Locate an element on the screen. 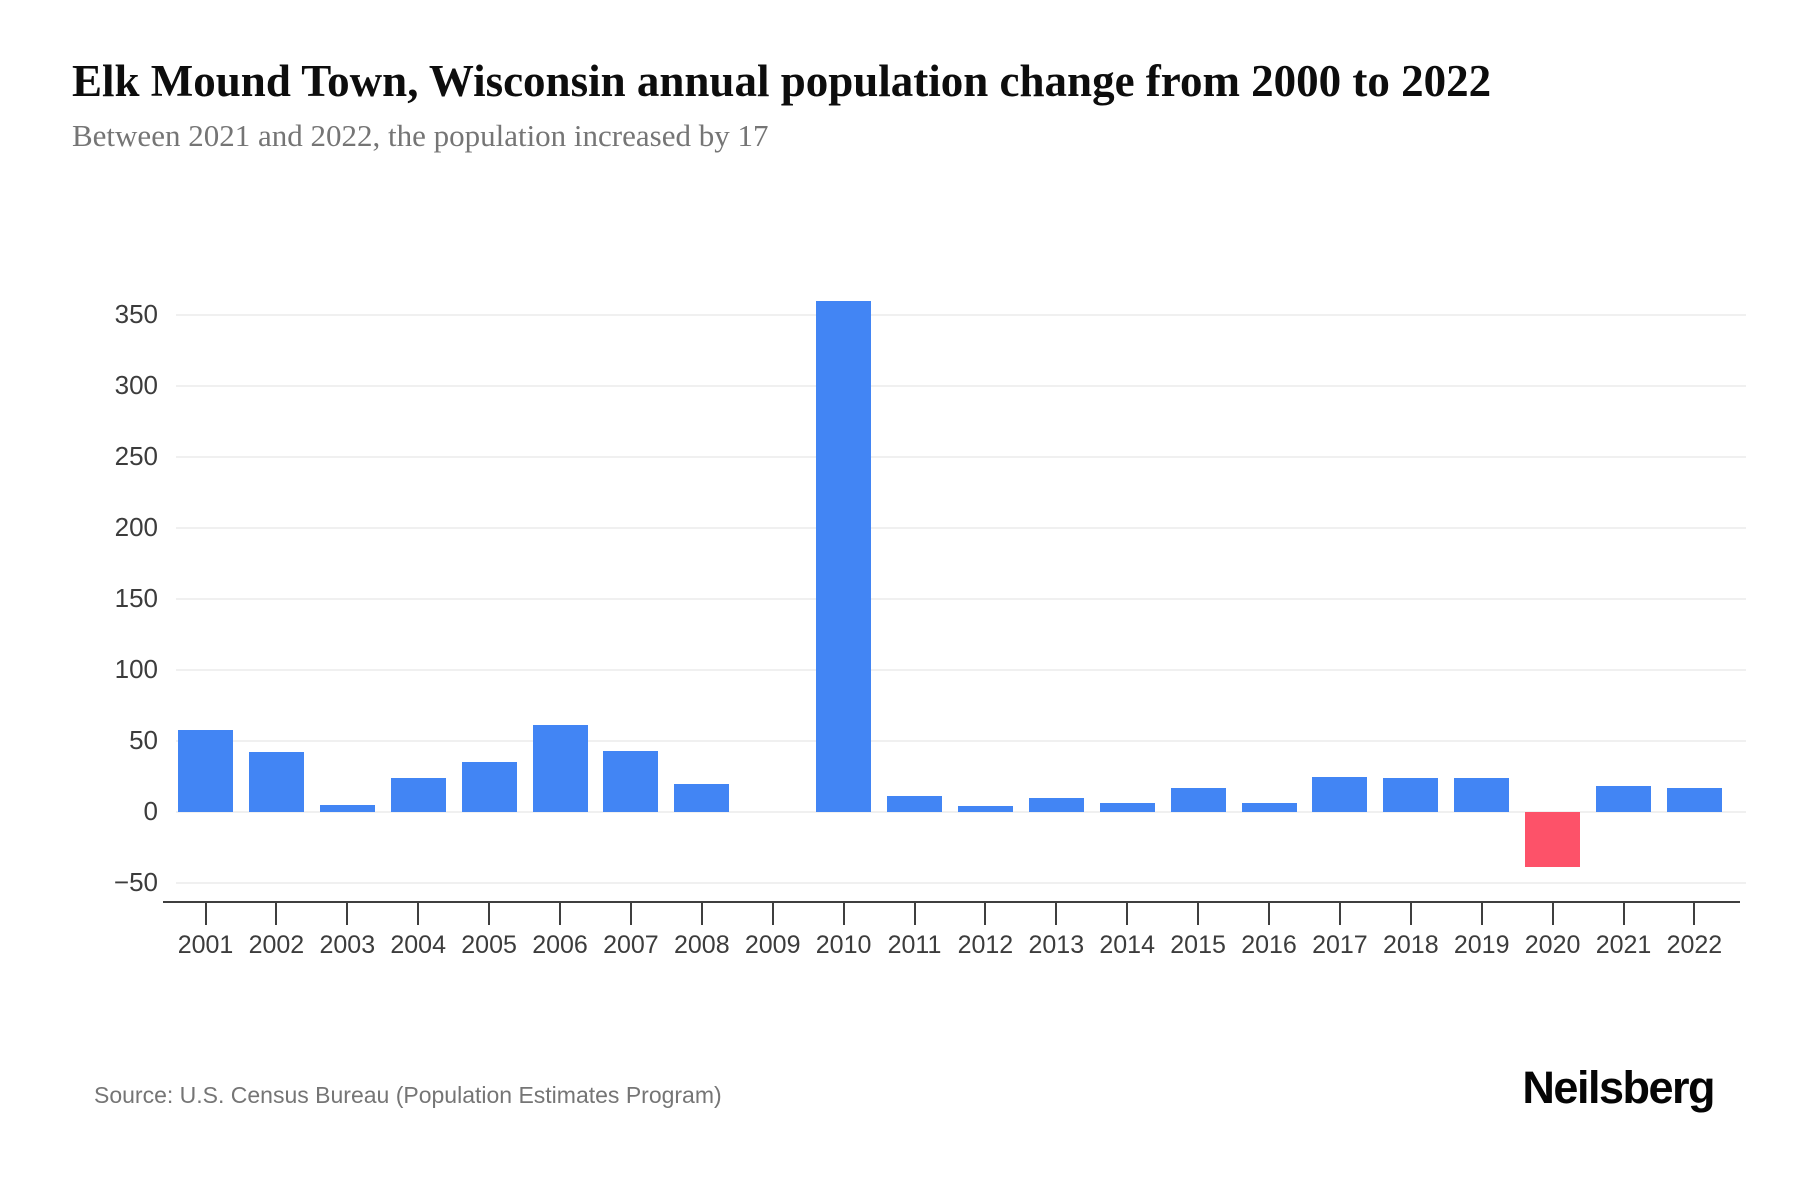  y-axis-tick-label: −50 is located at coordinates (135, 882).